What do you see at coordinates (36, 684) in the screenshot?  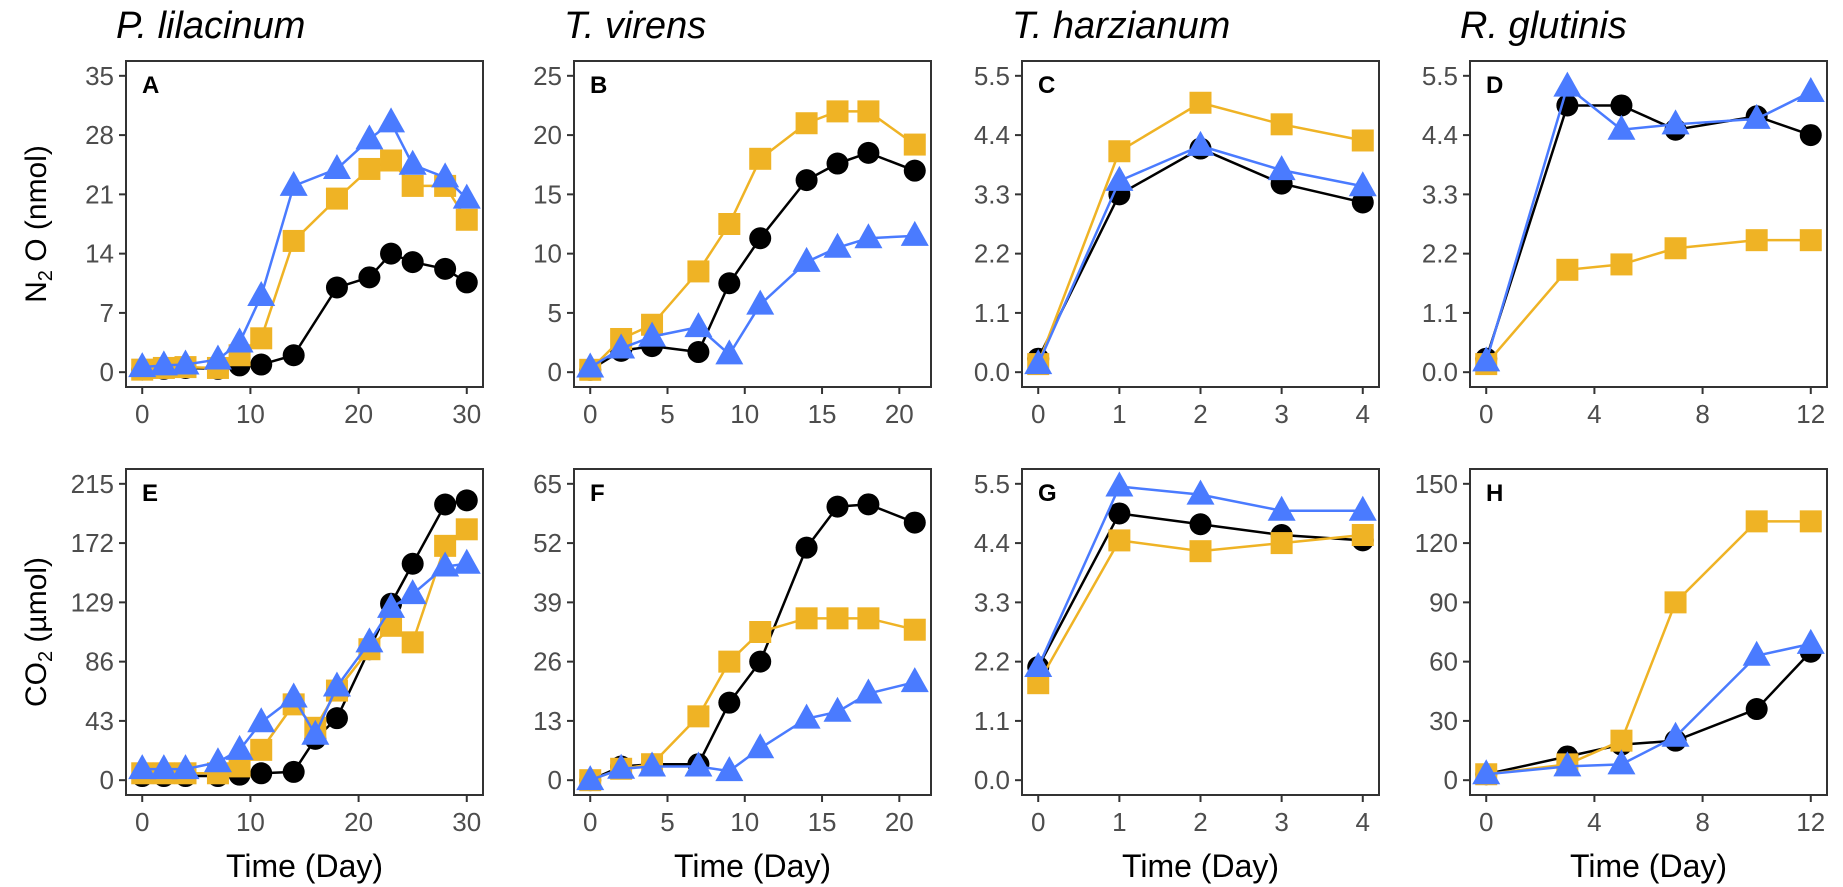 I see `y-label-main: CO` at bounding box center [36, 684].